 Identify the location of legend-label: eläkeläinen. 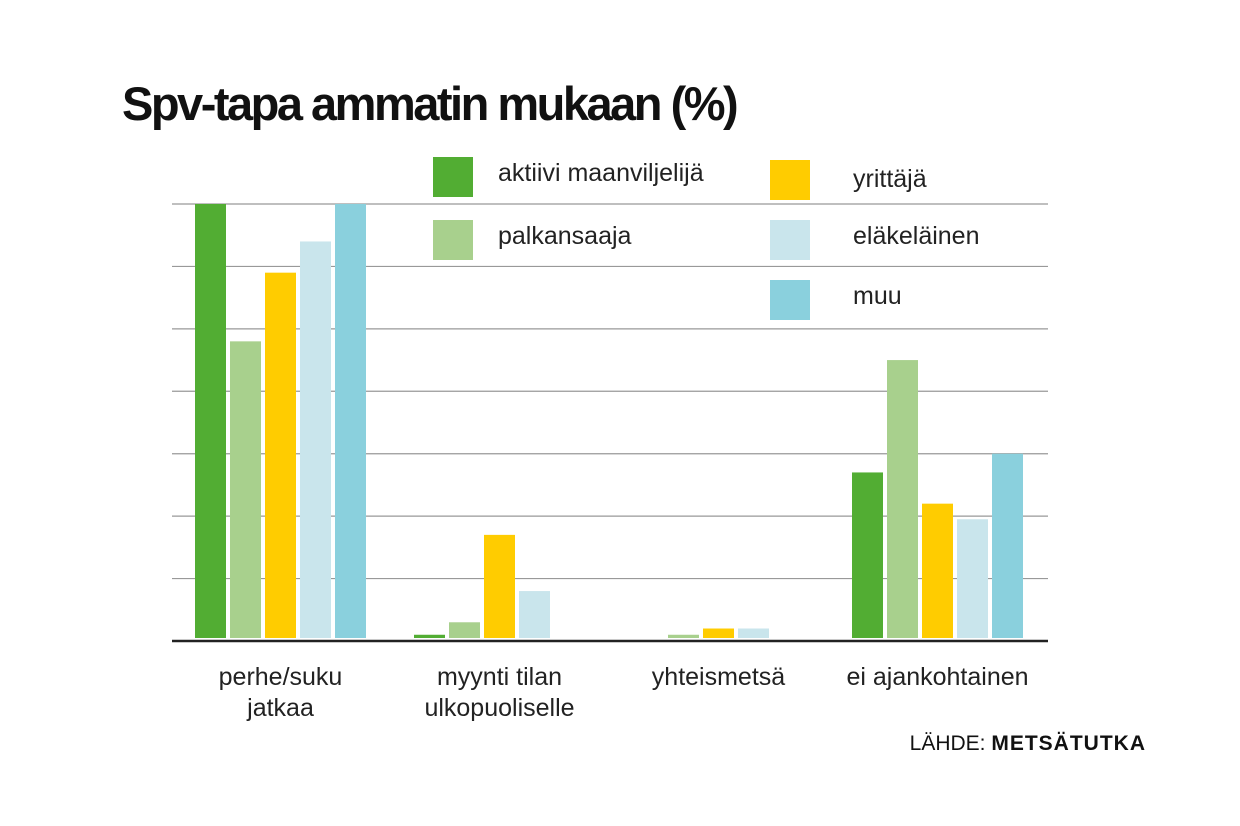
(916, 236).